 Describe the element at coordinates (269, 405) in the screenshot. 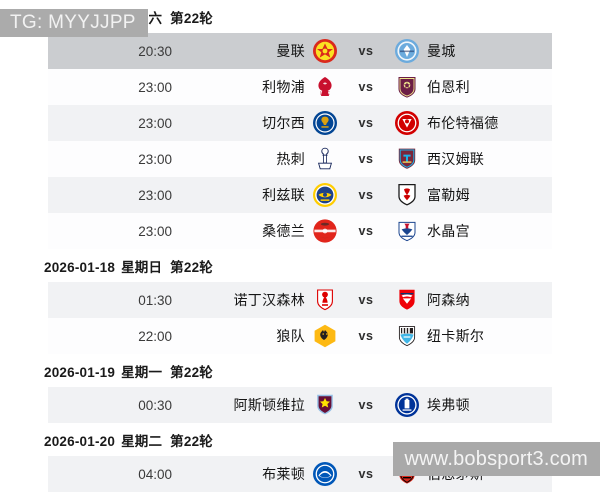

I see `home-team-name: 阿斯顿维拉` at that location.